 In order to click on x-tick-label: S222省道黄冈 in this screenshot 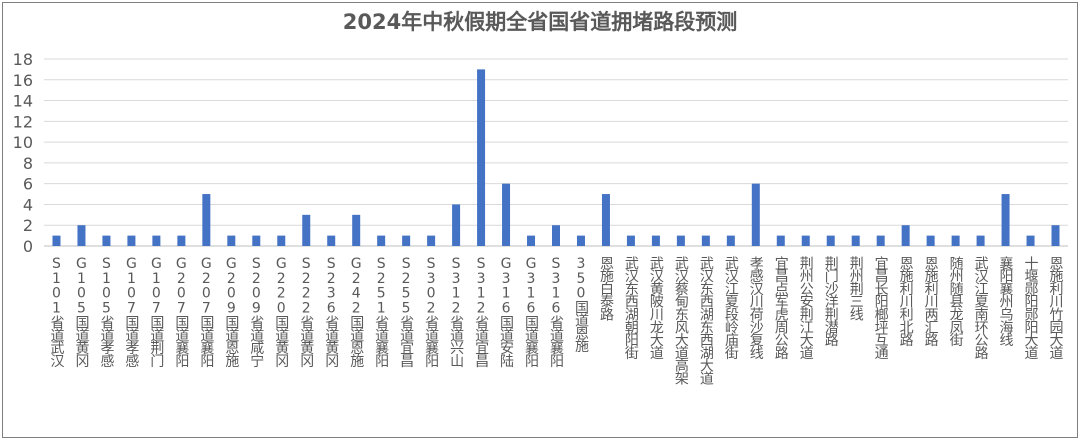, I will do `click(306, 312)`.